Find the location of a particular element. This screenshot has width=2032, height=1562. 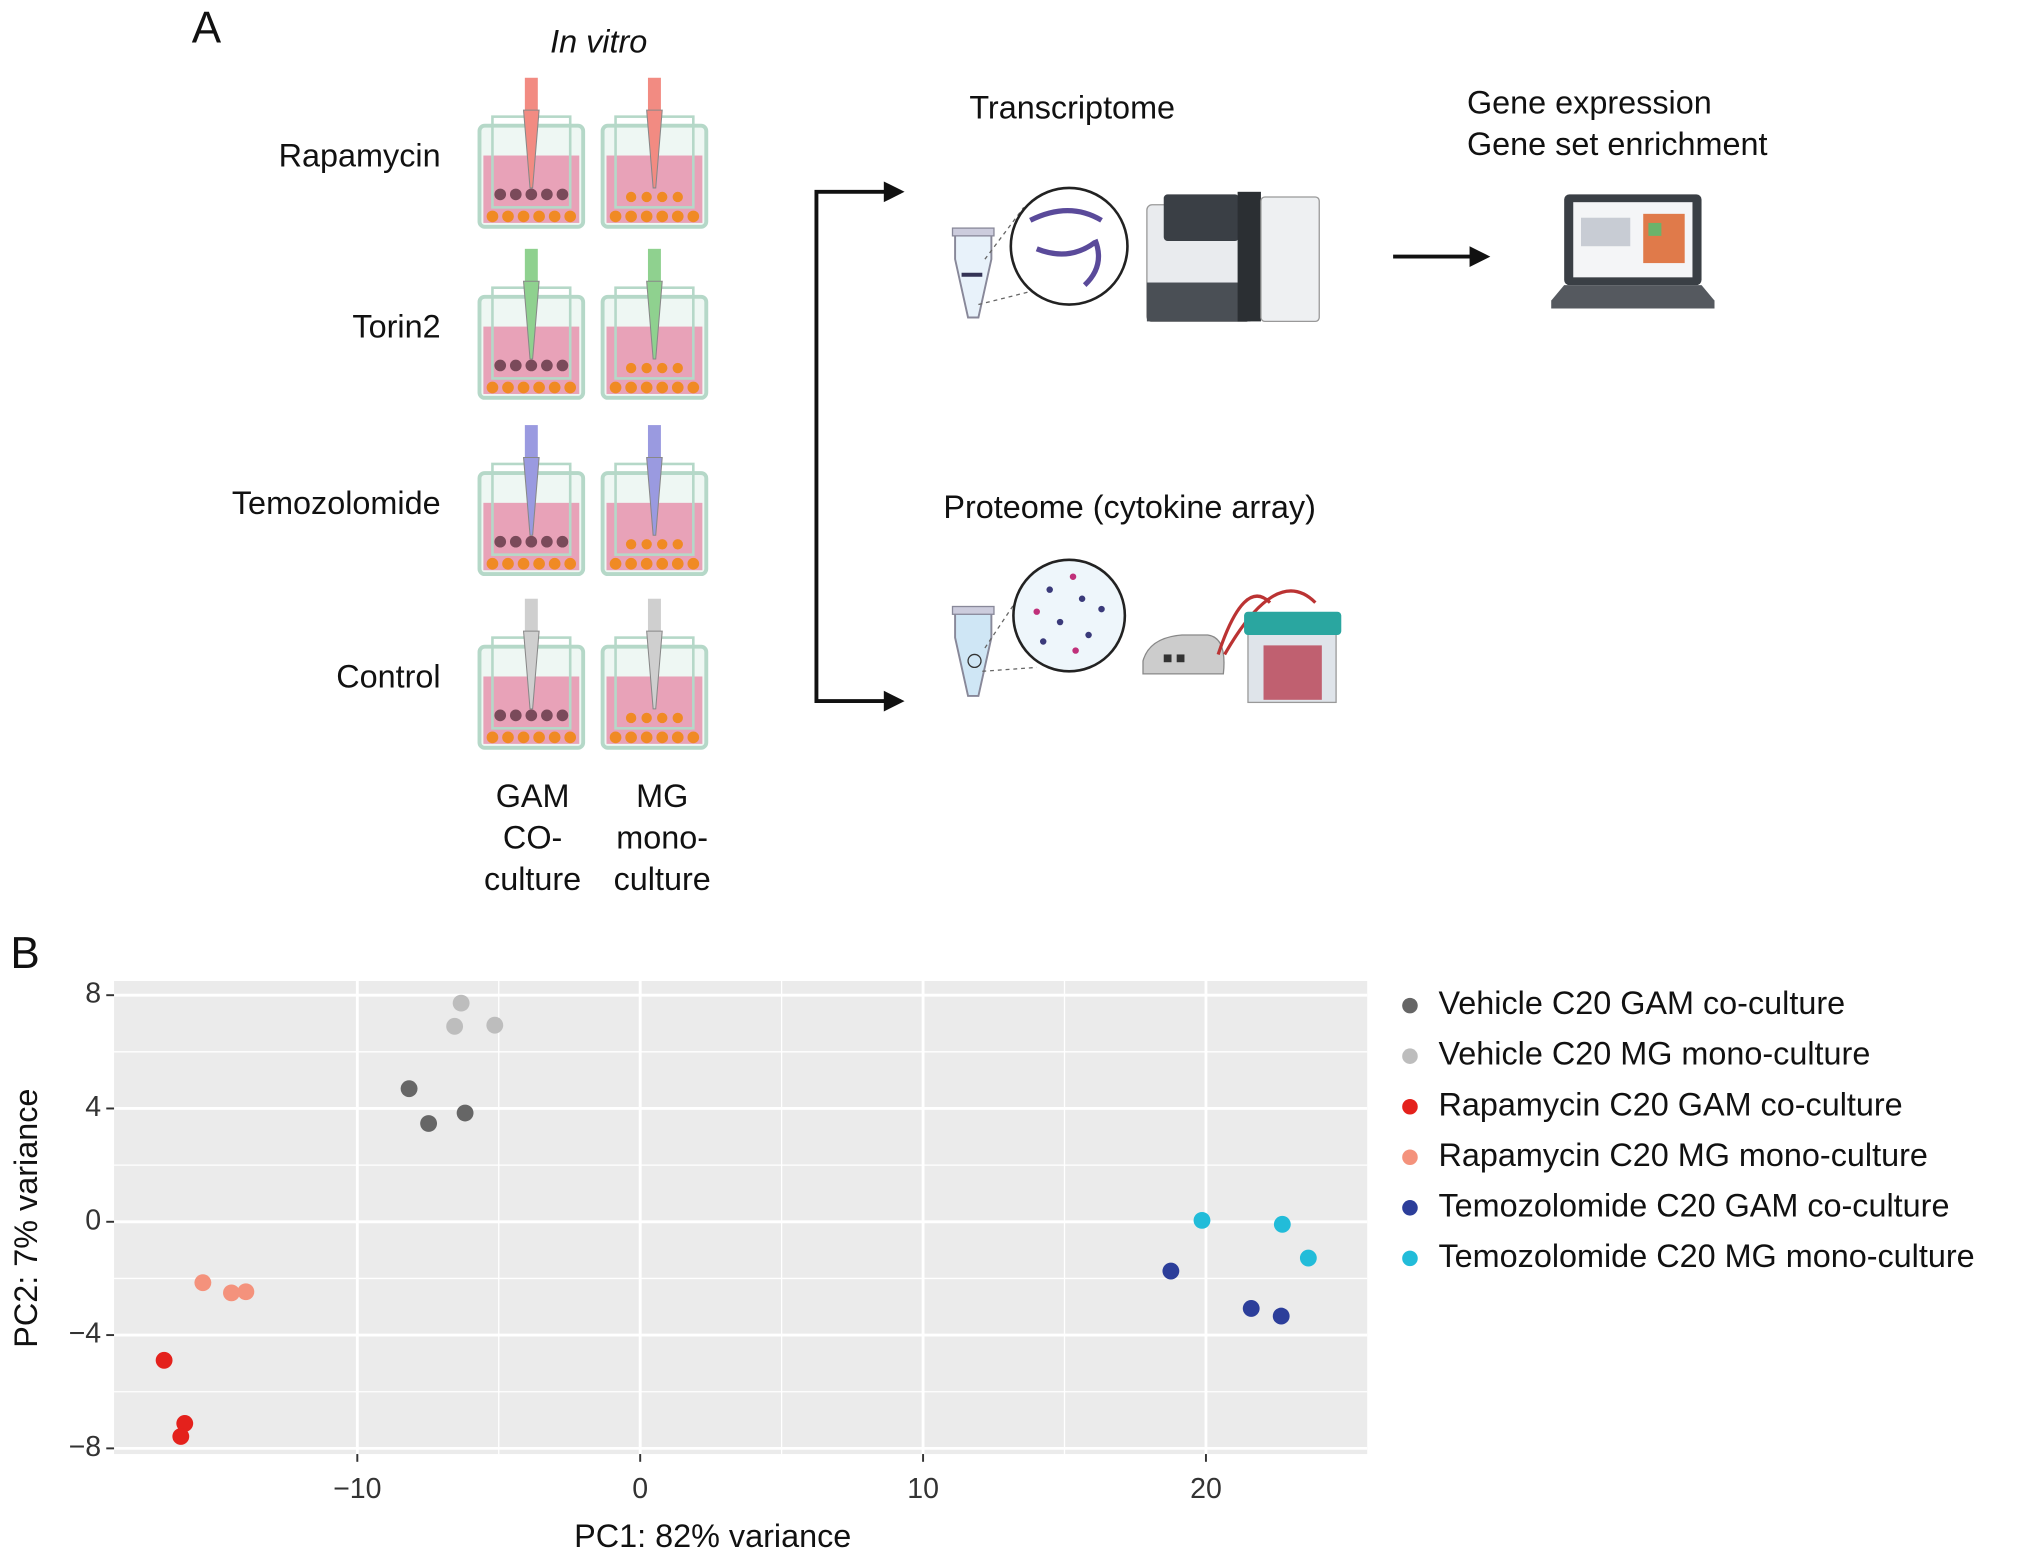

workflow-arrows is located at coordinates (1146, 446).